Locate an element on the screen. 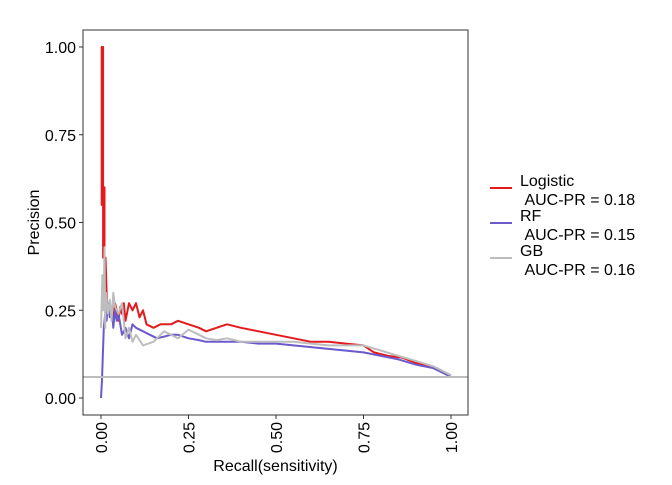 The image size is (672, 485). legend-label-2: GB AUC-PR = 0.16 is located at coordinates (577, 261).